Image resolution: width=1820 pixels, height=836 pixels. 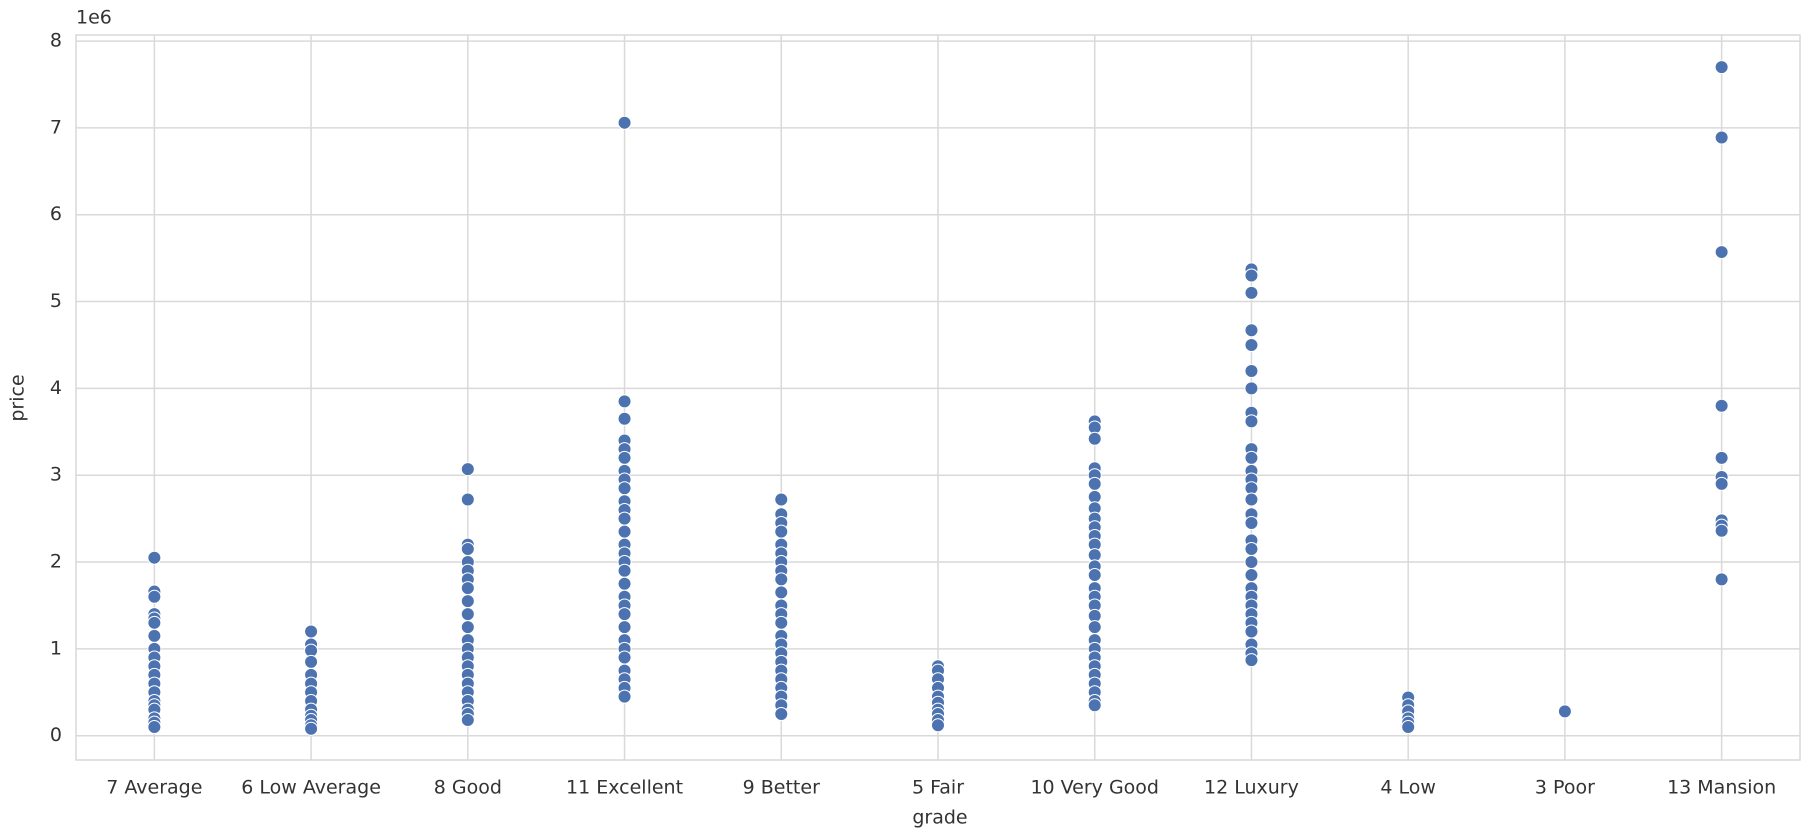 What do you see at coordinates (1565, 788) in the screenshot?
I see `x-tick-label: 3 Poor` at bounding box center [1565, 788].